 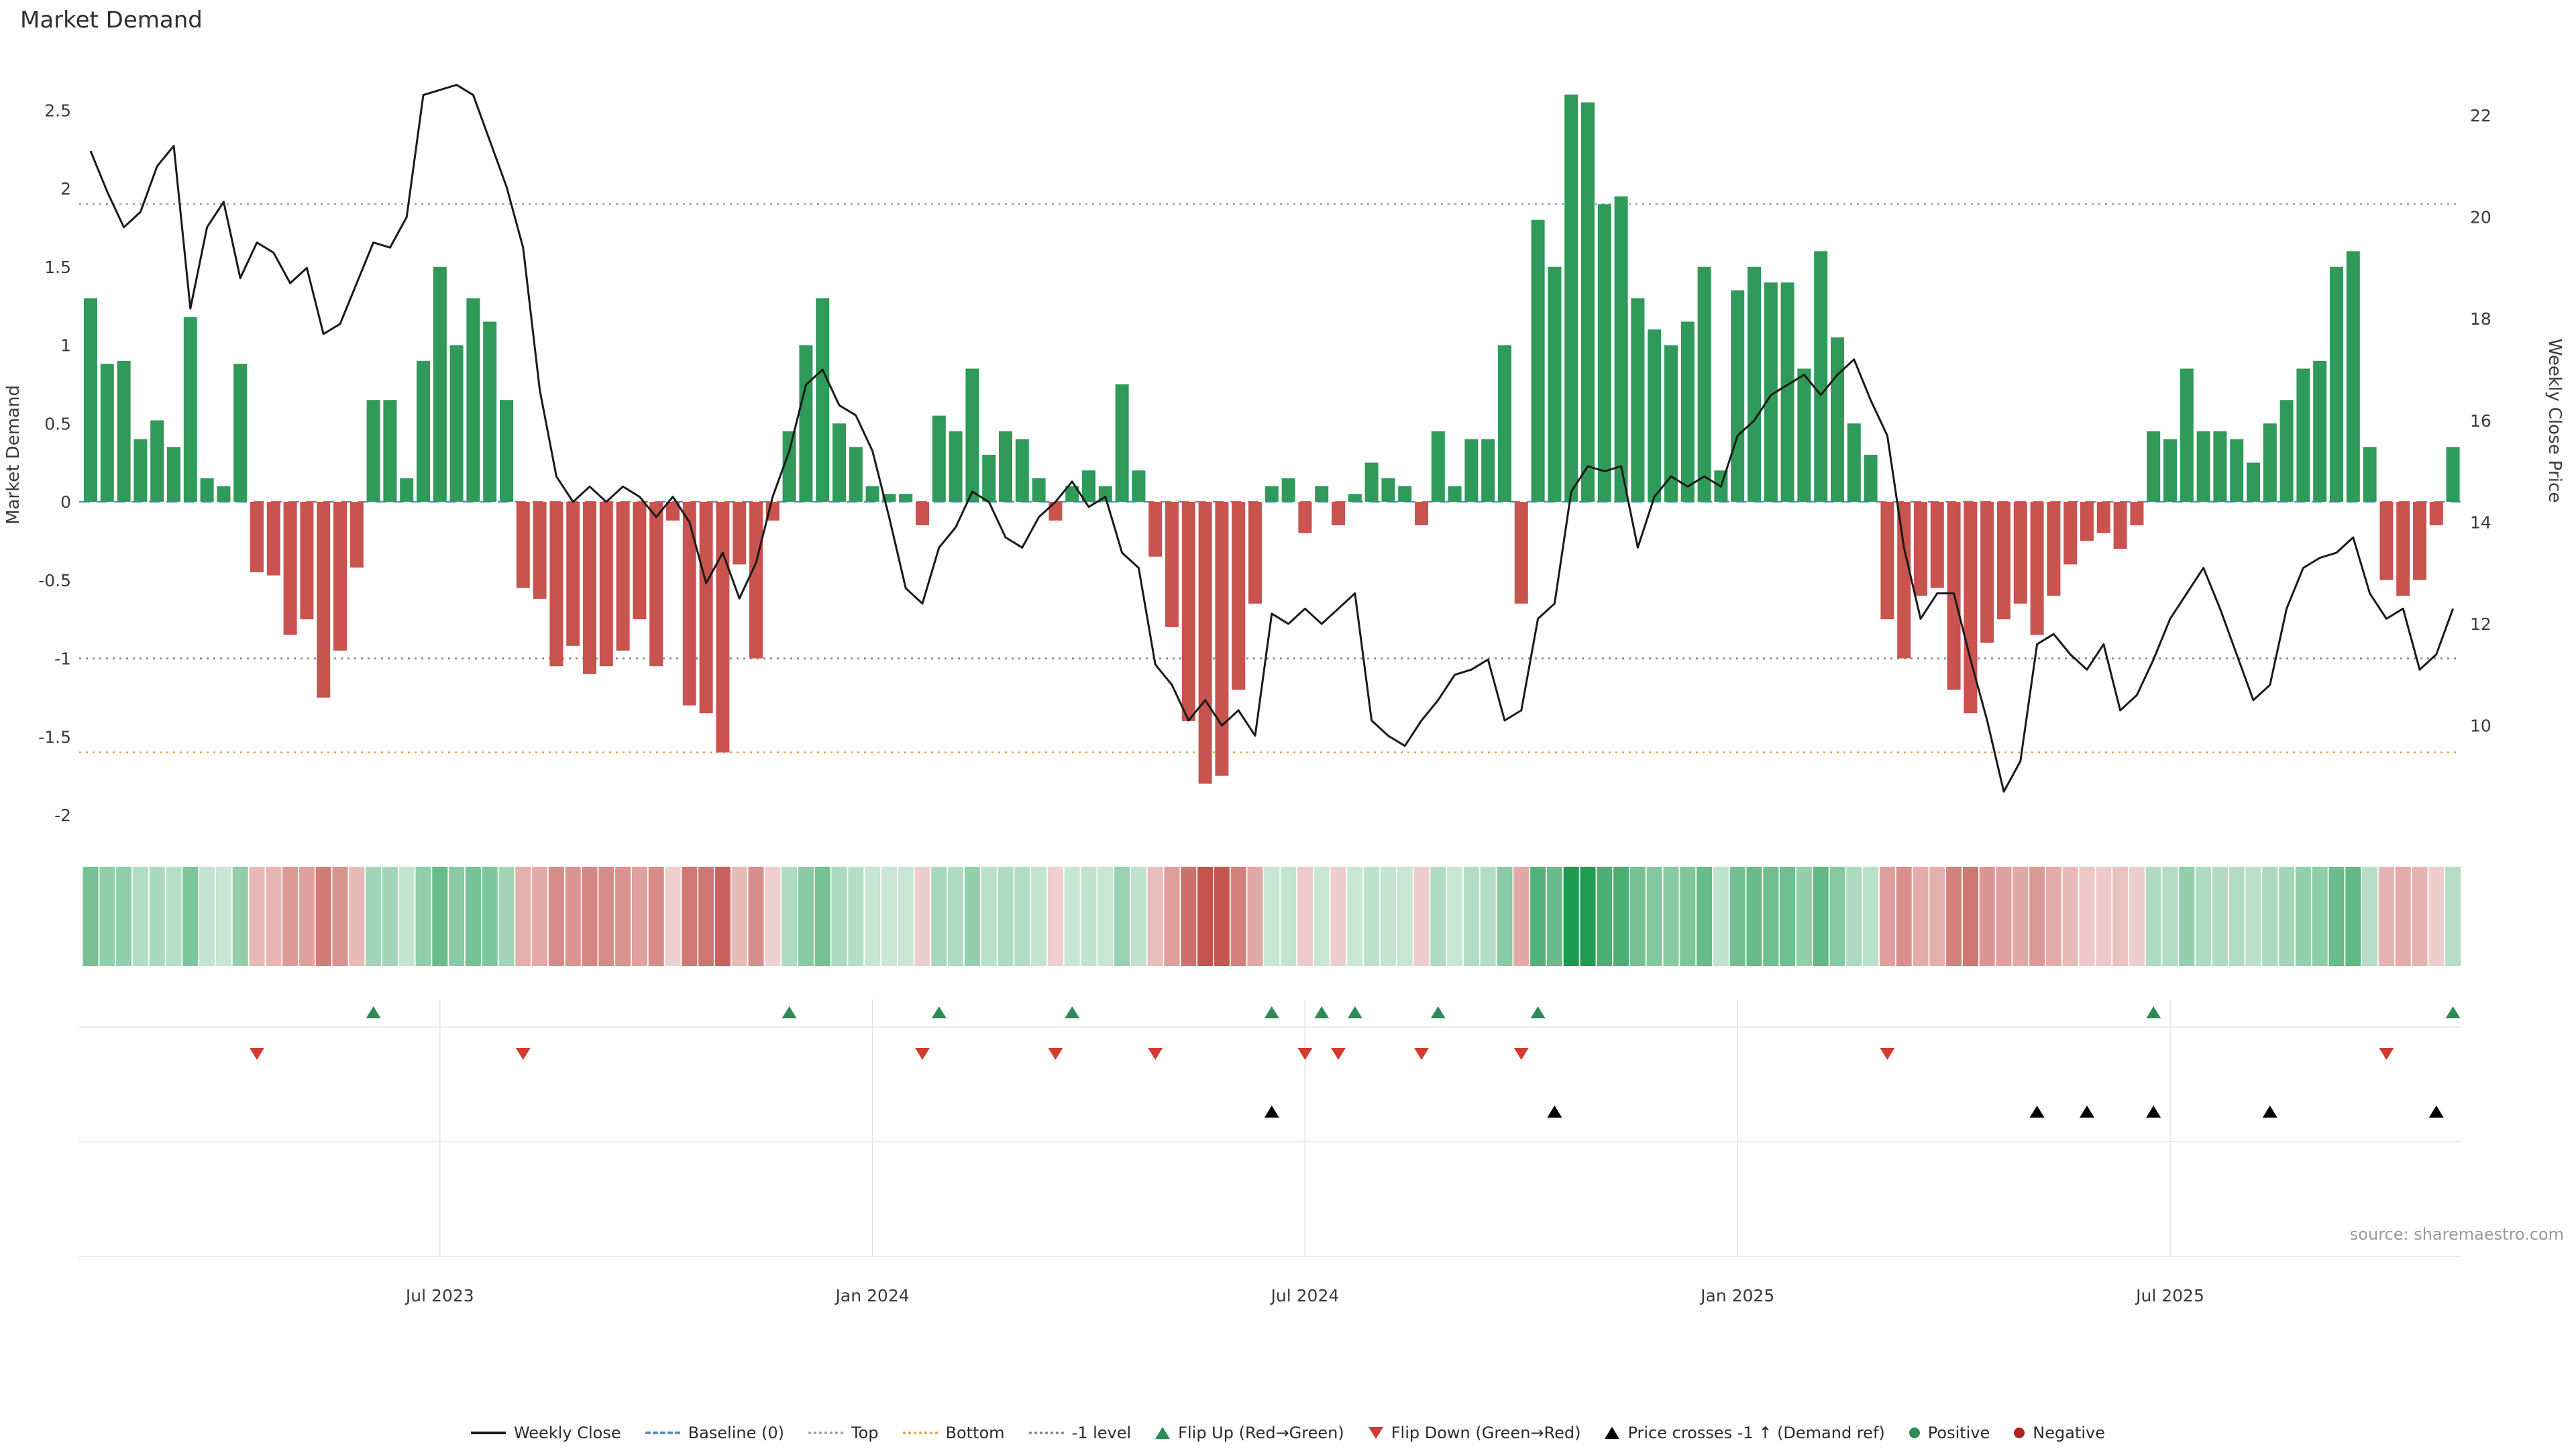 I want to click on flip-up-markers, so click(x=1413, y=1012).